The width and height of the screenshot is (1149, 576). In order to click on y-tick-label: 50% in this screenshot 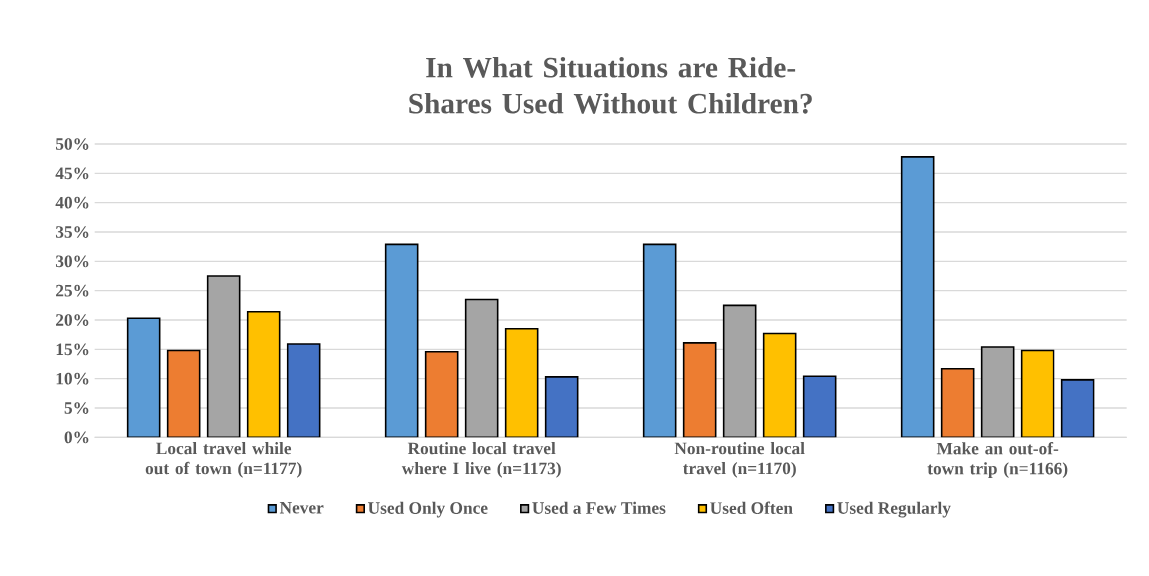, I will do `click(72, 144)`.